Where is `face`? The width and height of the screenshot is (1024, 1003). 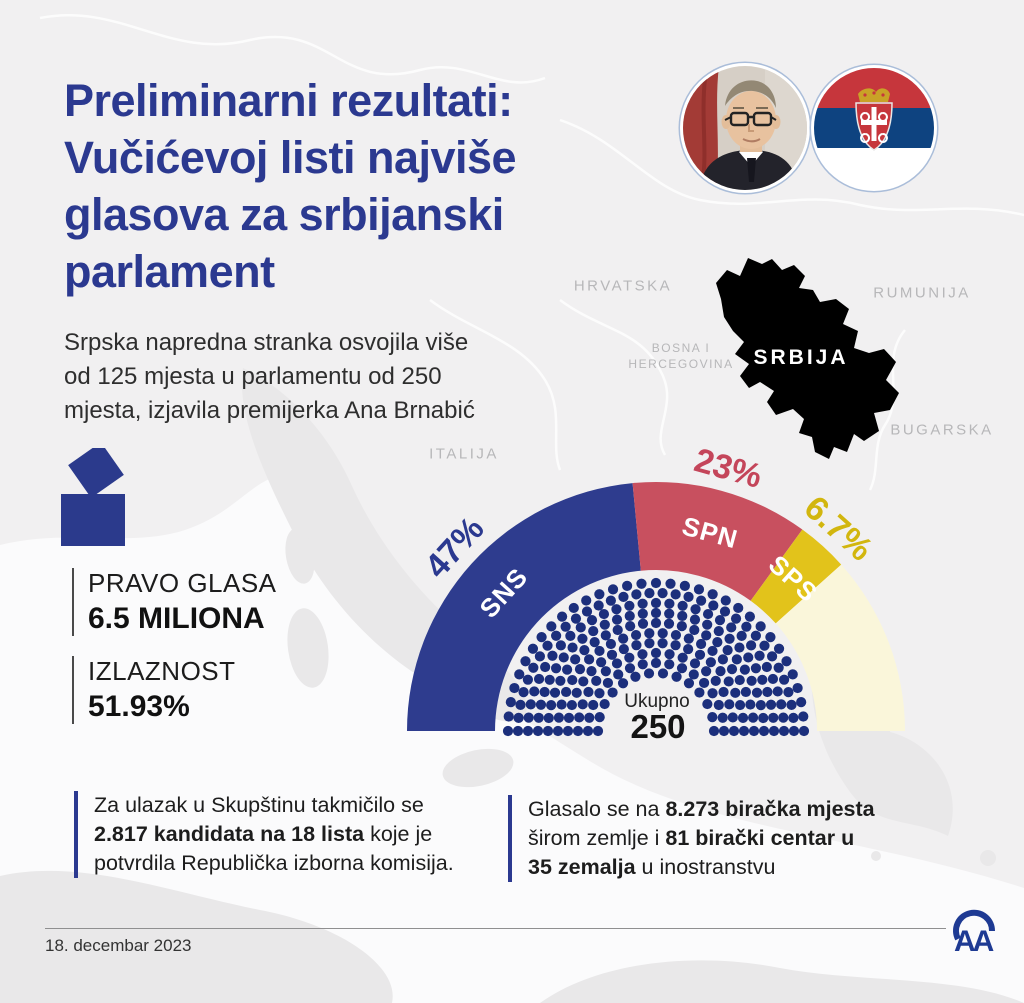
face is located at coordinates (751, 120).